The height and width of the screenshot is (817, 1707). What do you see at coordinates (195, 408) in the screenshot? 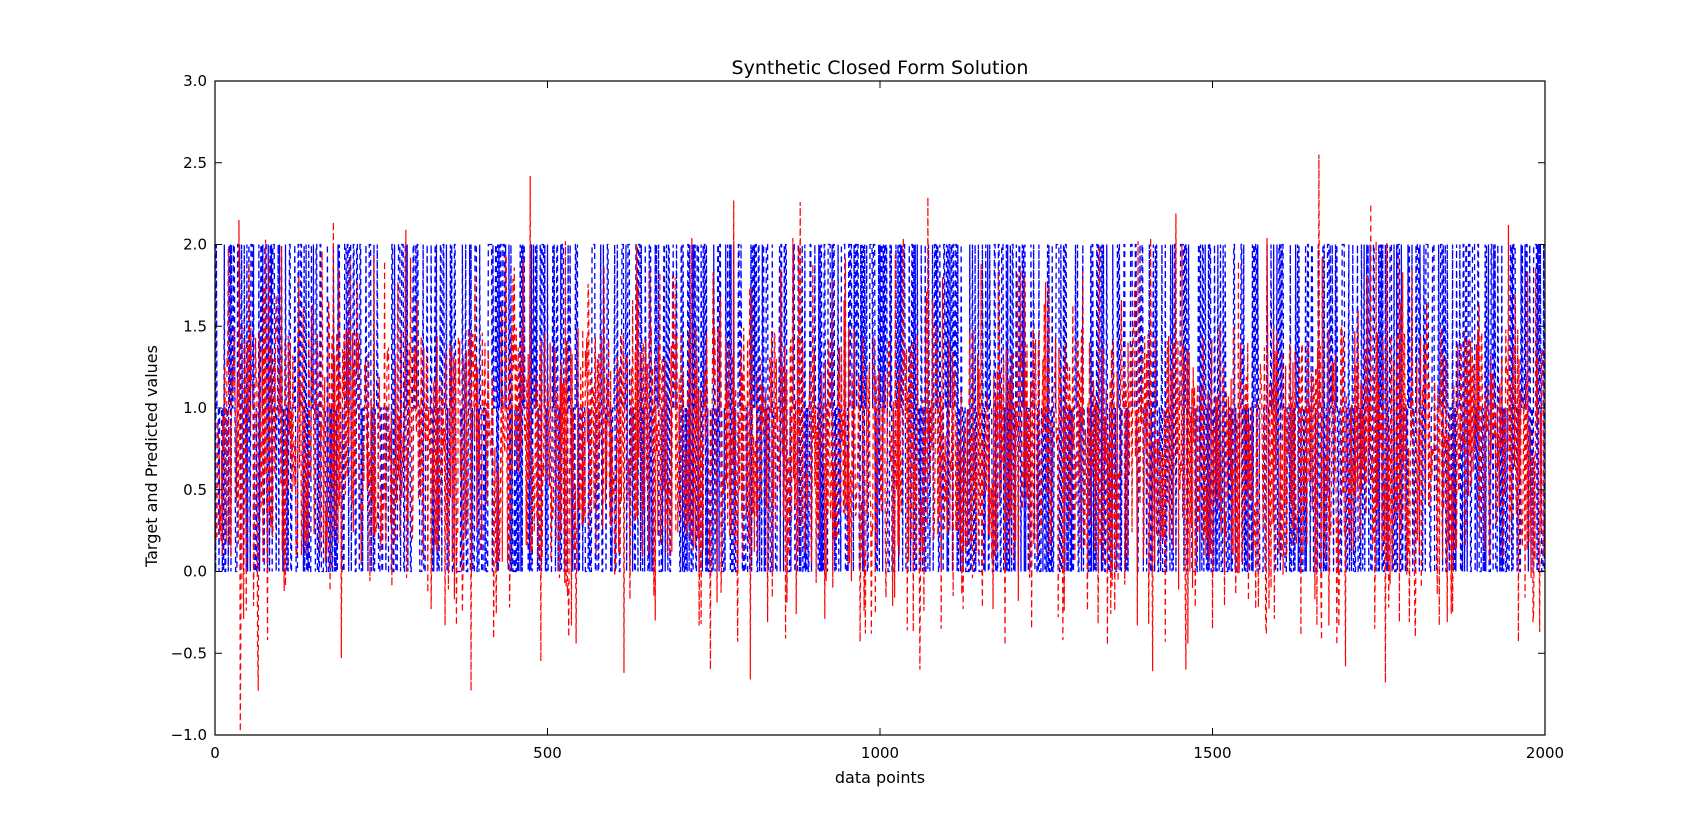
I see `y-tick-label: 1.0` at bounding box center [195, 408].